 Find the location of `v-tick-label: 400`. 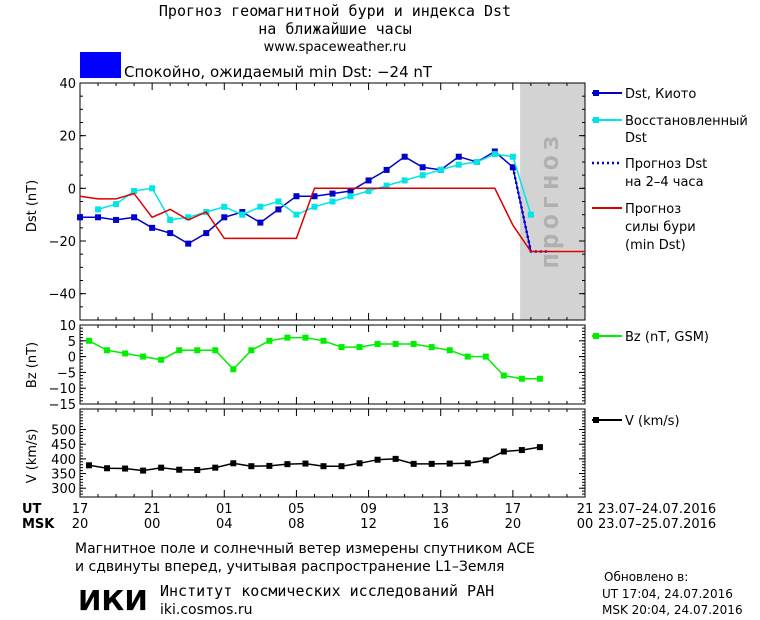

v-tick-label: 400 is located at coordinates (63, 460).